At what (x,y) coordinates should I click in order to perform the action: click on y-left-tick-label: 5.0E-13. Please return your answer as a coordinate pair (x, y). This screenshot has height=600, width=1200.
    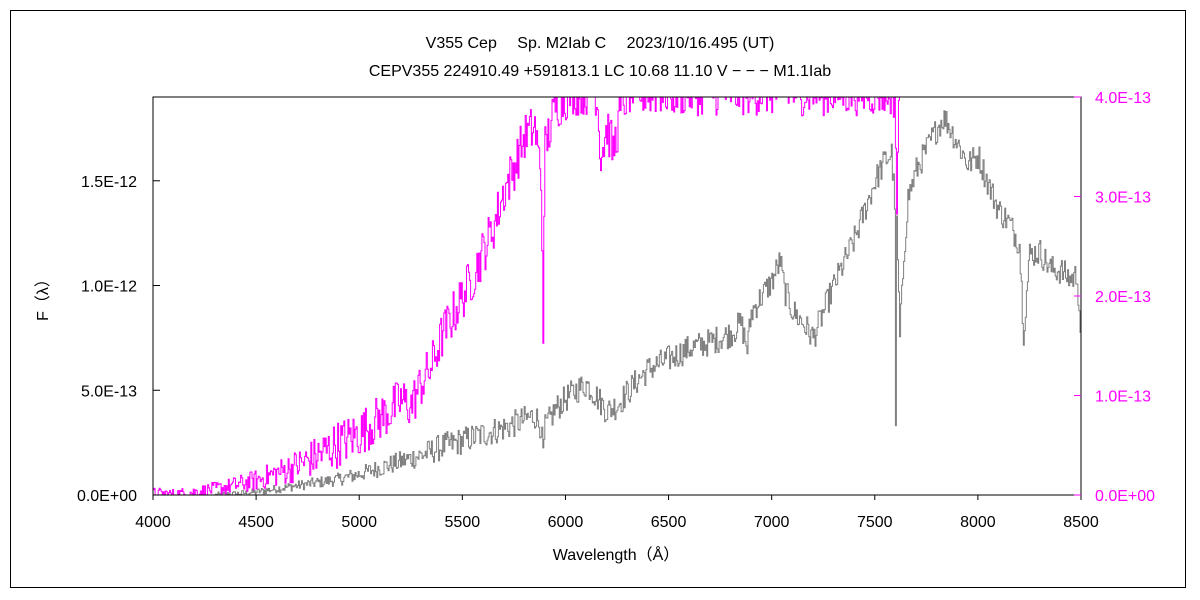
    Looking at the image, I should click on (109, 391).